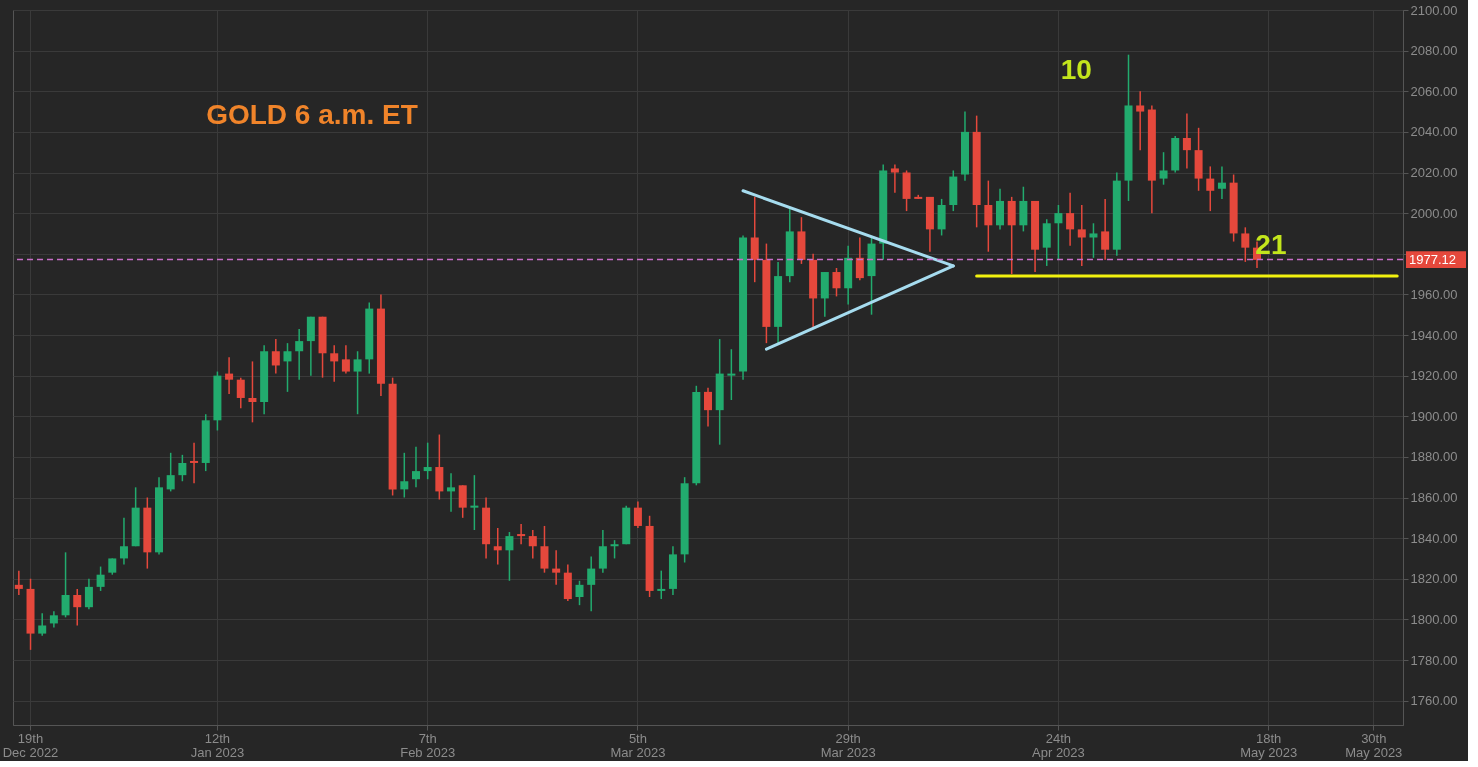 This screenshot has width=1478, height=767. I want to click on y-tick-label: 1800.00, so click(1434, 619).